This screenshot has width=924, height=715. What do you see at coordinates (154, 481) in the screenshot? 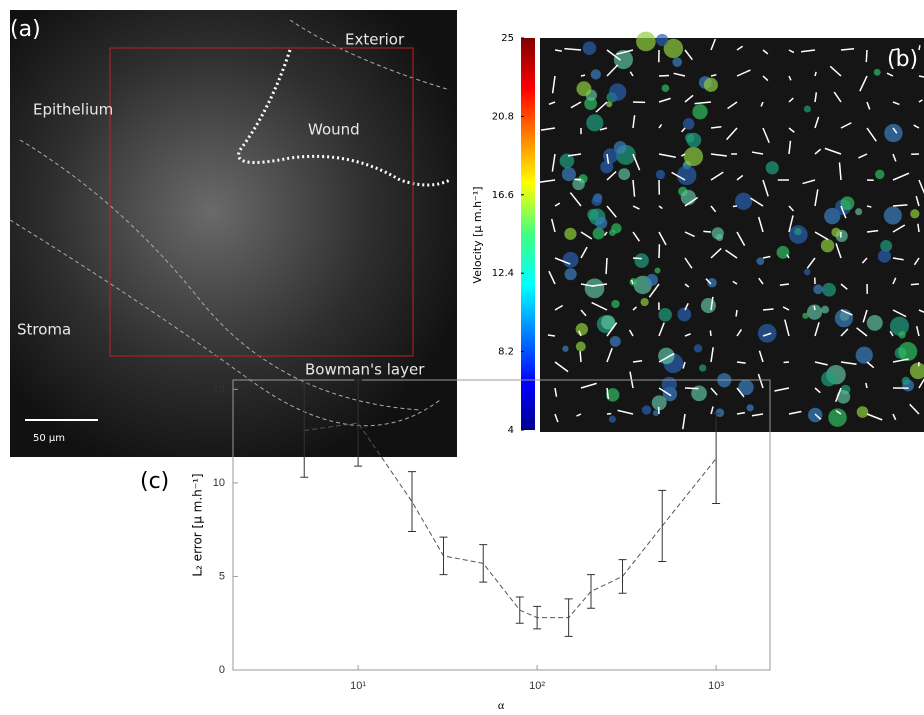
I see `panel-label: (c)` at bounding box center [154, 481].